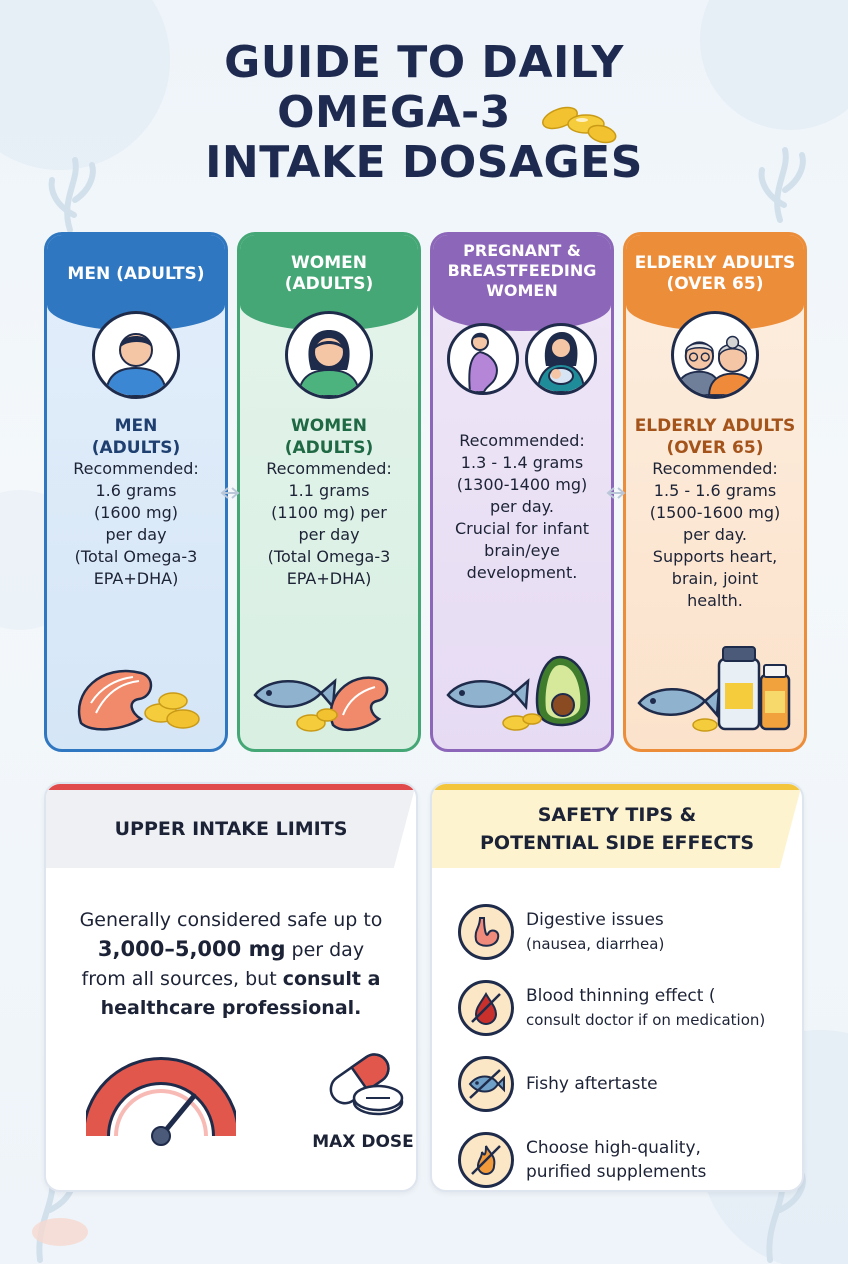  What do you see at coordinates (136, 512) in the screenshot?
I see `dosage-line: (1600 mg)` at bounding box center [136, 512].